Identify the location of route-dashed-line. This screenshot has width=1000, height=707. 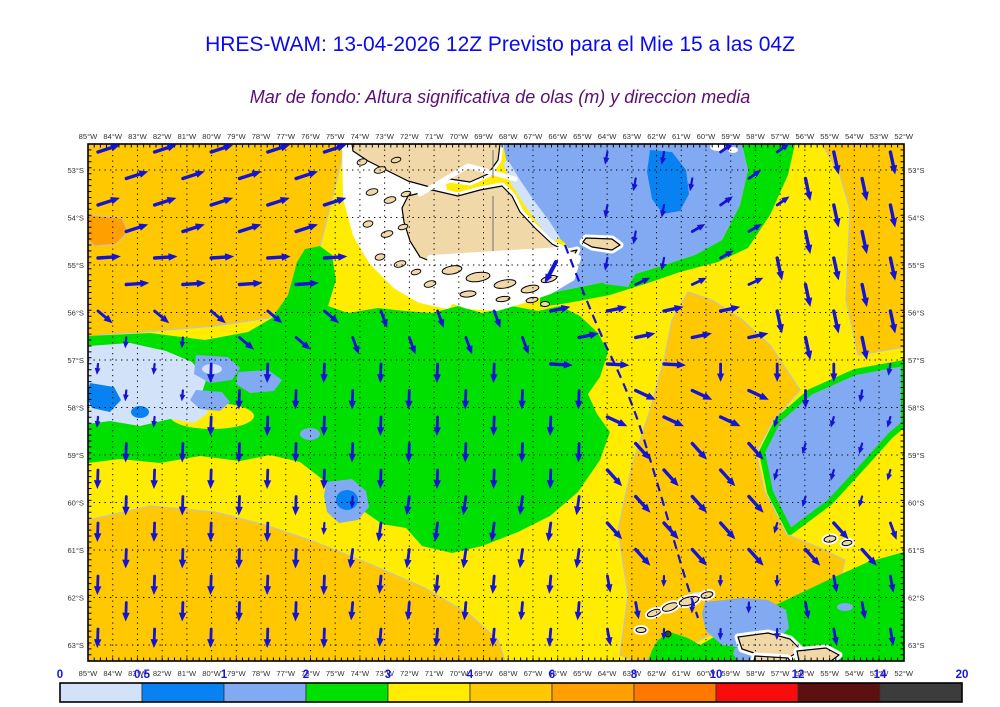
(631, 431).